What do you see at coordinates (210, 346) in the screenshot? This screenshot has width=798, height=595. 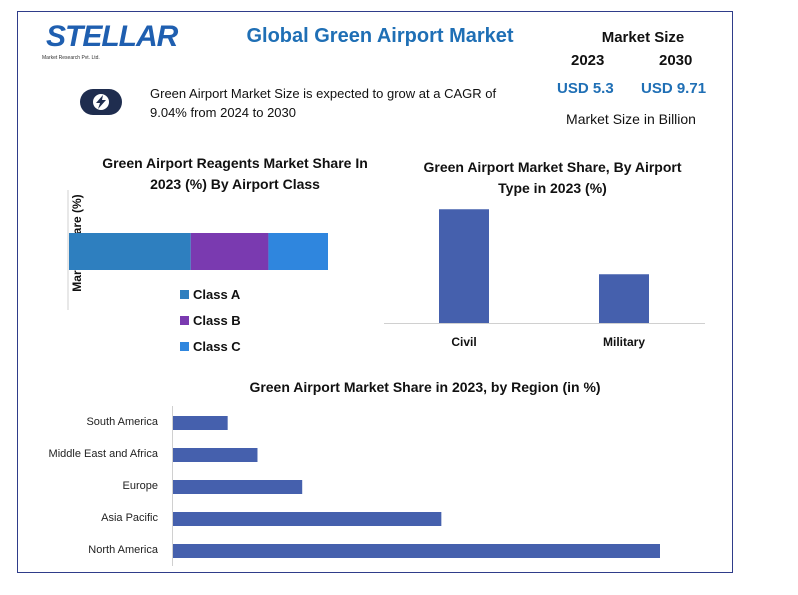 I see `legend-class-c: Class C` at bounding box center [210, 346].